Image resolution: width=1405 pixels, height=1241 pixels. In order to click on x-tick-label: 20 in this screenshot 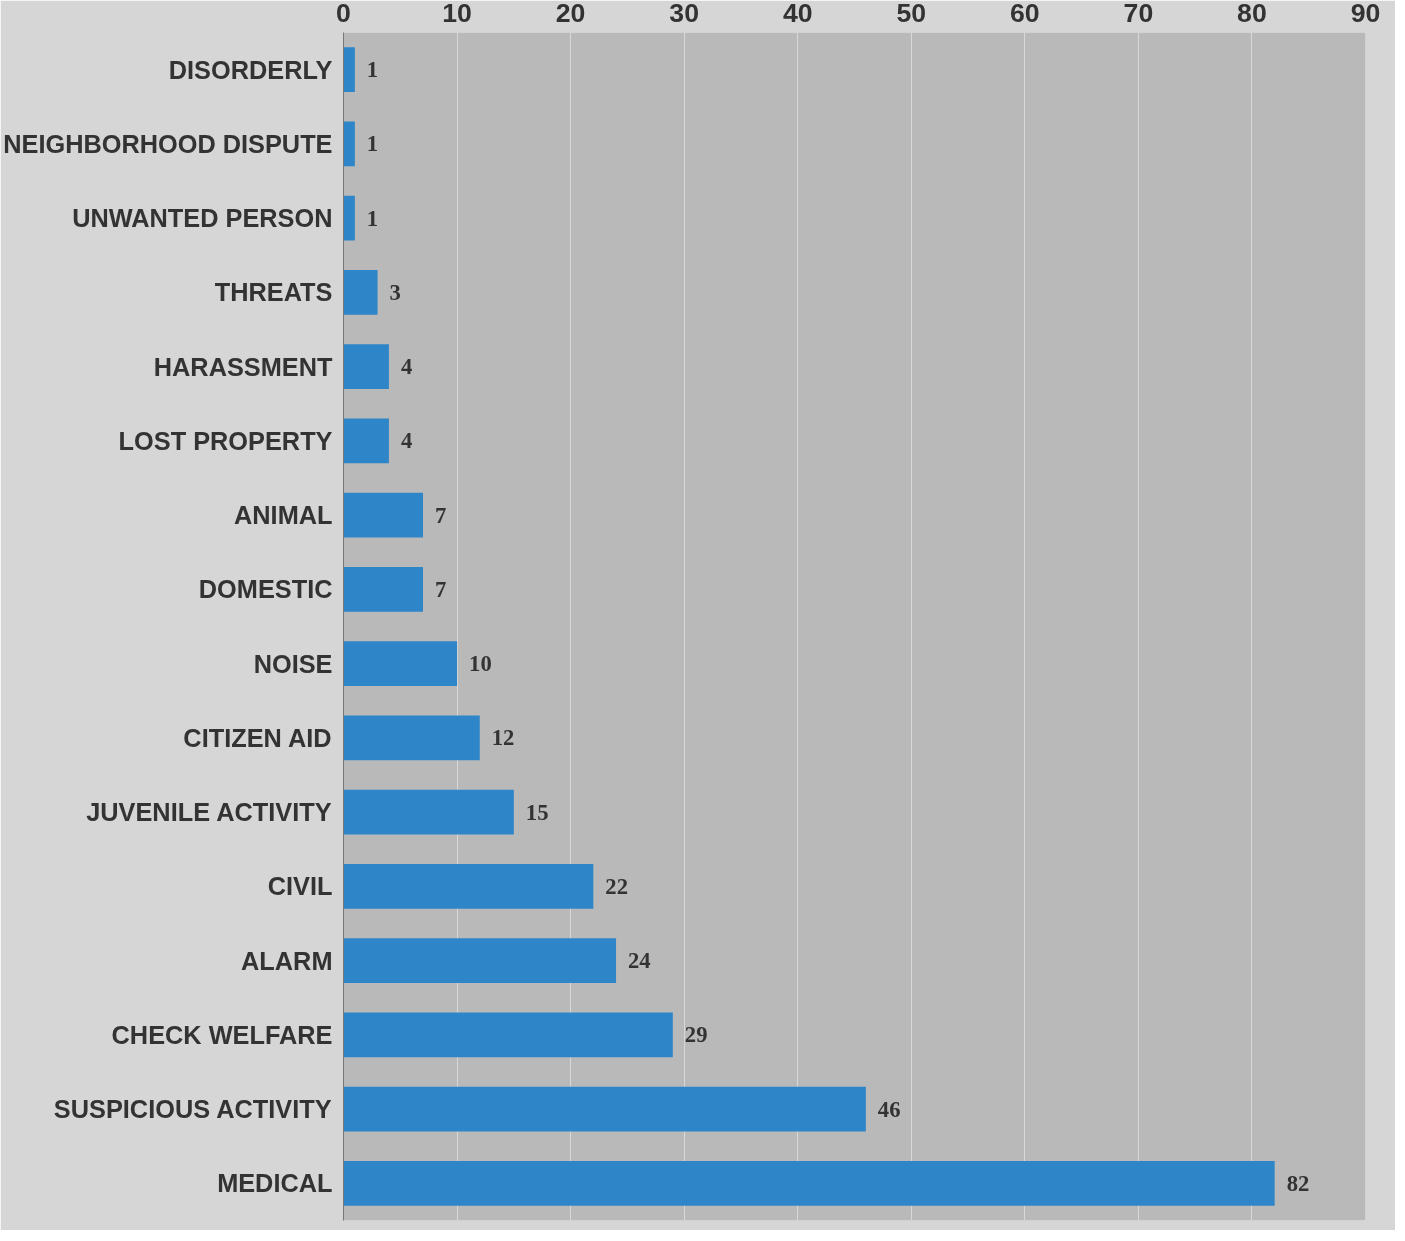, I will do `click(570, 14)`.